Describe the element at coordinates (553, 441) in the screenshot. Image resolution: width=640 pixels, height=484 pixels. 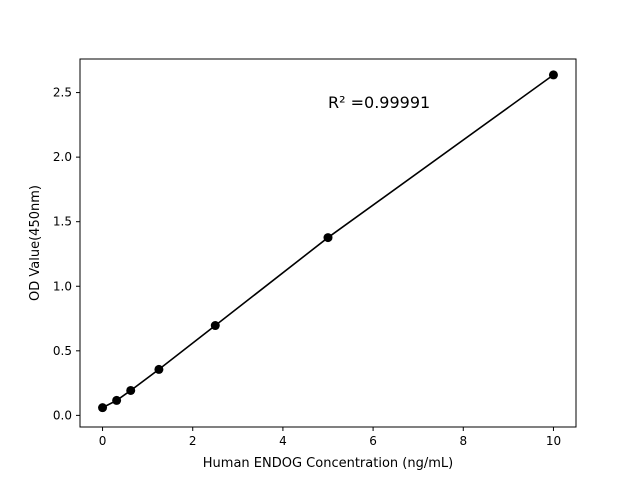
I see `x-tick-label: 10` at that location.